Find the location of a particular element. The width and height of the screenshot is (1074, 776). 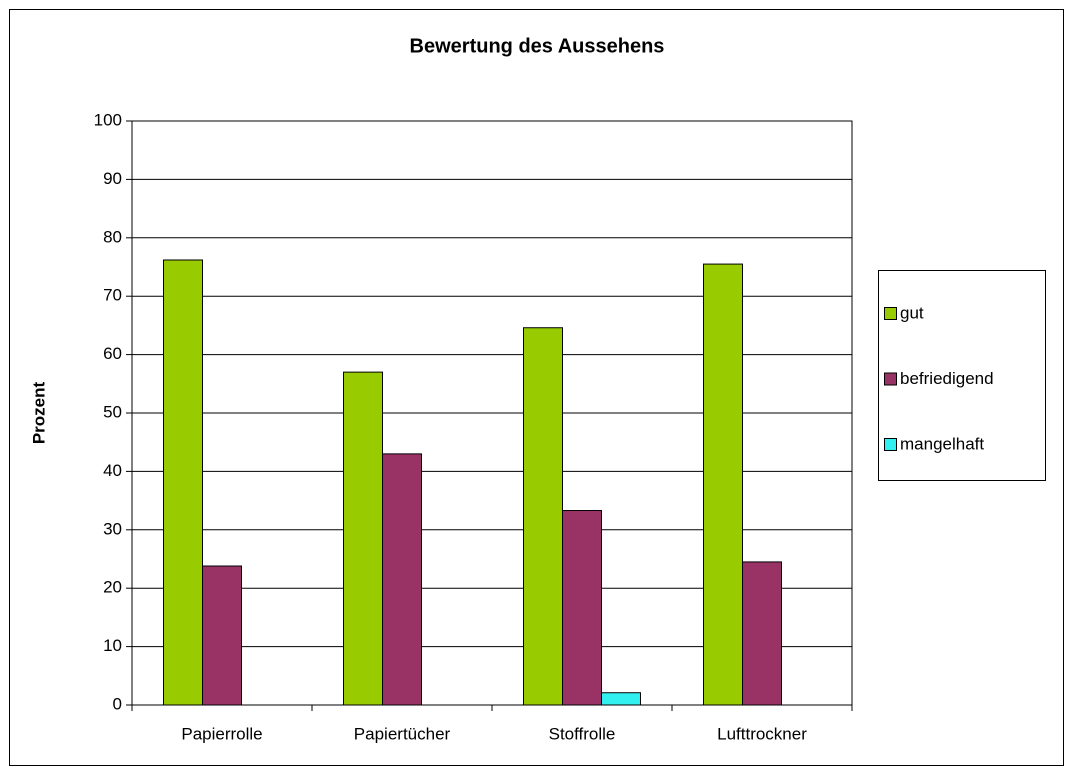

y-tick-label: 10 is located at coordinates (112, 645).